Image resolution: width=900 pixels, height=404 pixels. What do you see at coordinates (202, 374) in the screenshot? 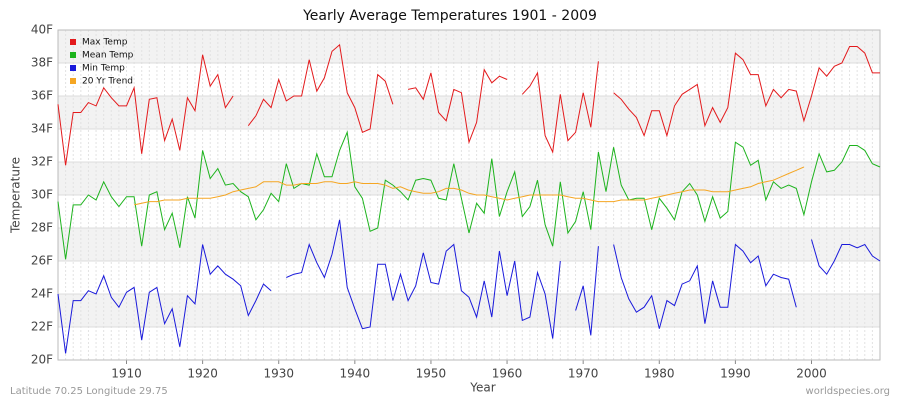
I see `x-tick-label: 1920` at bounding box center [202, 374].